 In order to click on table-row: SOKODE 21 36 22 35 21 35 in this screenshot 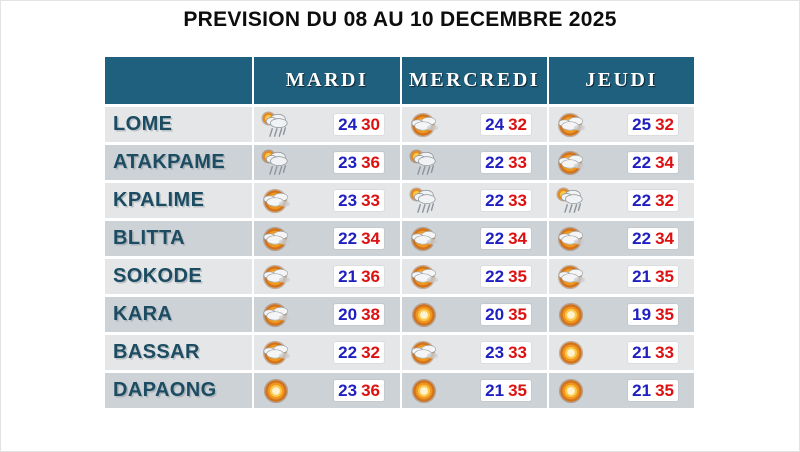, I will do `click(399, 276)`.